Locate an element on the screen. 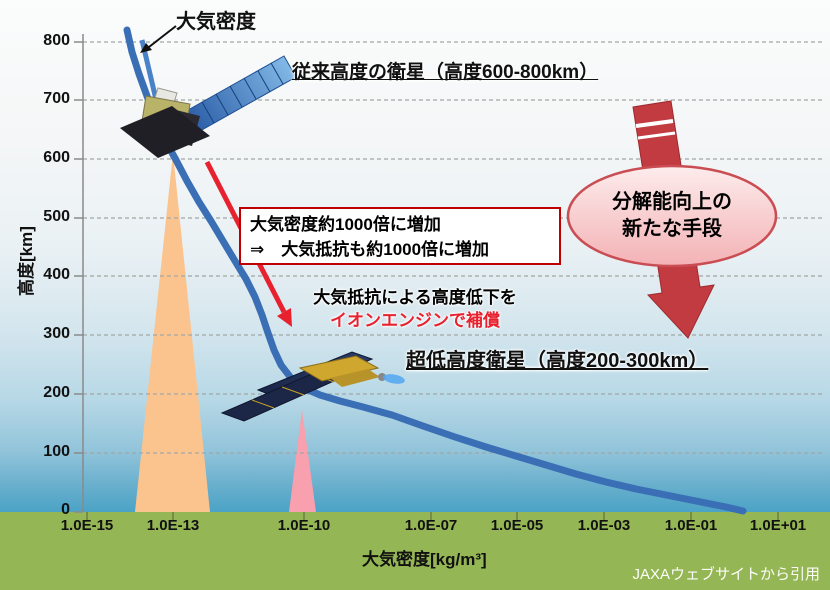 Image resolution: width=830 pixels, height=590 pixels. ellipse-callout-shape is located at coordinates (672, 216).